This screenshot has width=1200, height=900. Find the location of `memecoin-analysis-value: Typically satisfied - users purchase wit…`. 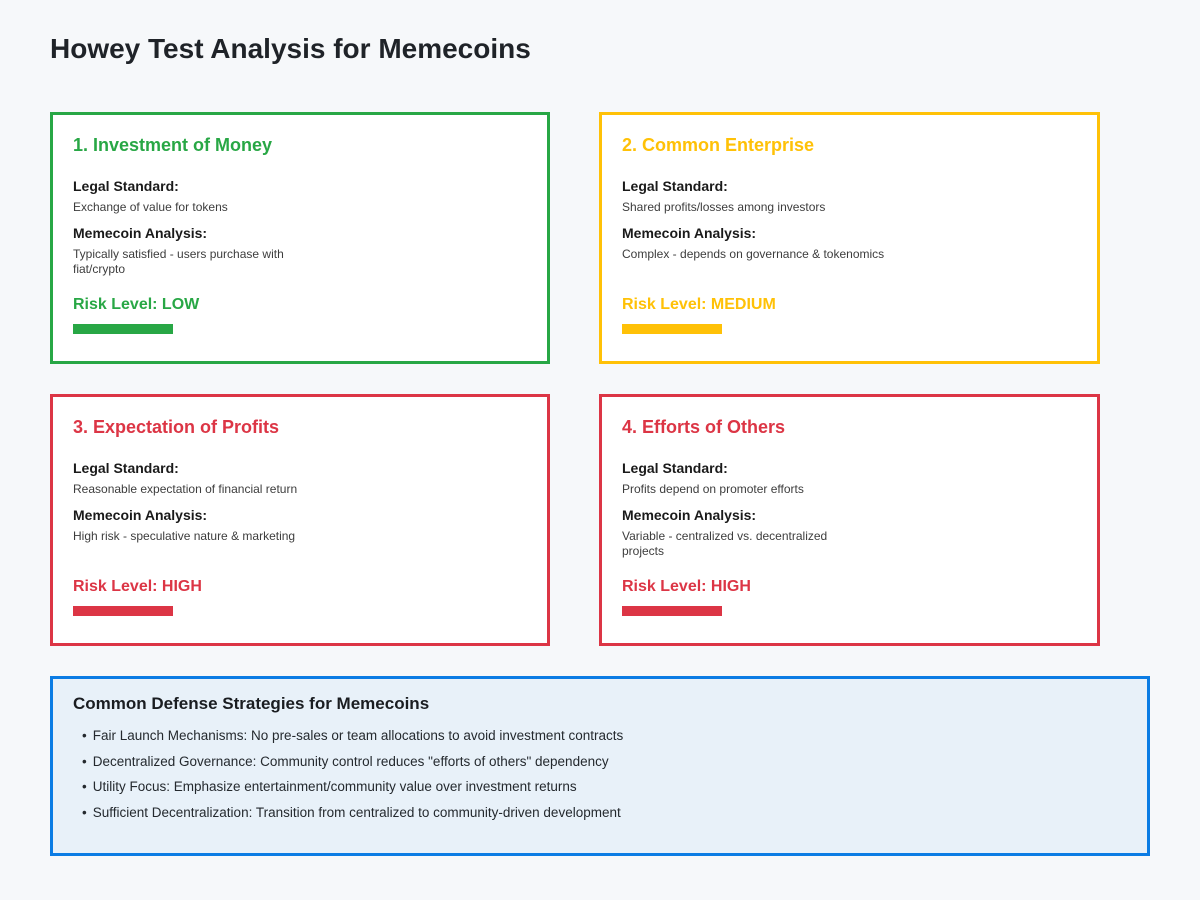

memecoin-analysis-value: Typically satisfied - users purchase wit… is located at coordinates (178, 261).